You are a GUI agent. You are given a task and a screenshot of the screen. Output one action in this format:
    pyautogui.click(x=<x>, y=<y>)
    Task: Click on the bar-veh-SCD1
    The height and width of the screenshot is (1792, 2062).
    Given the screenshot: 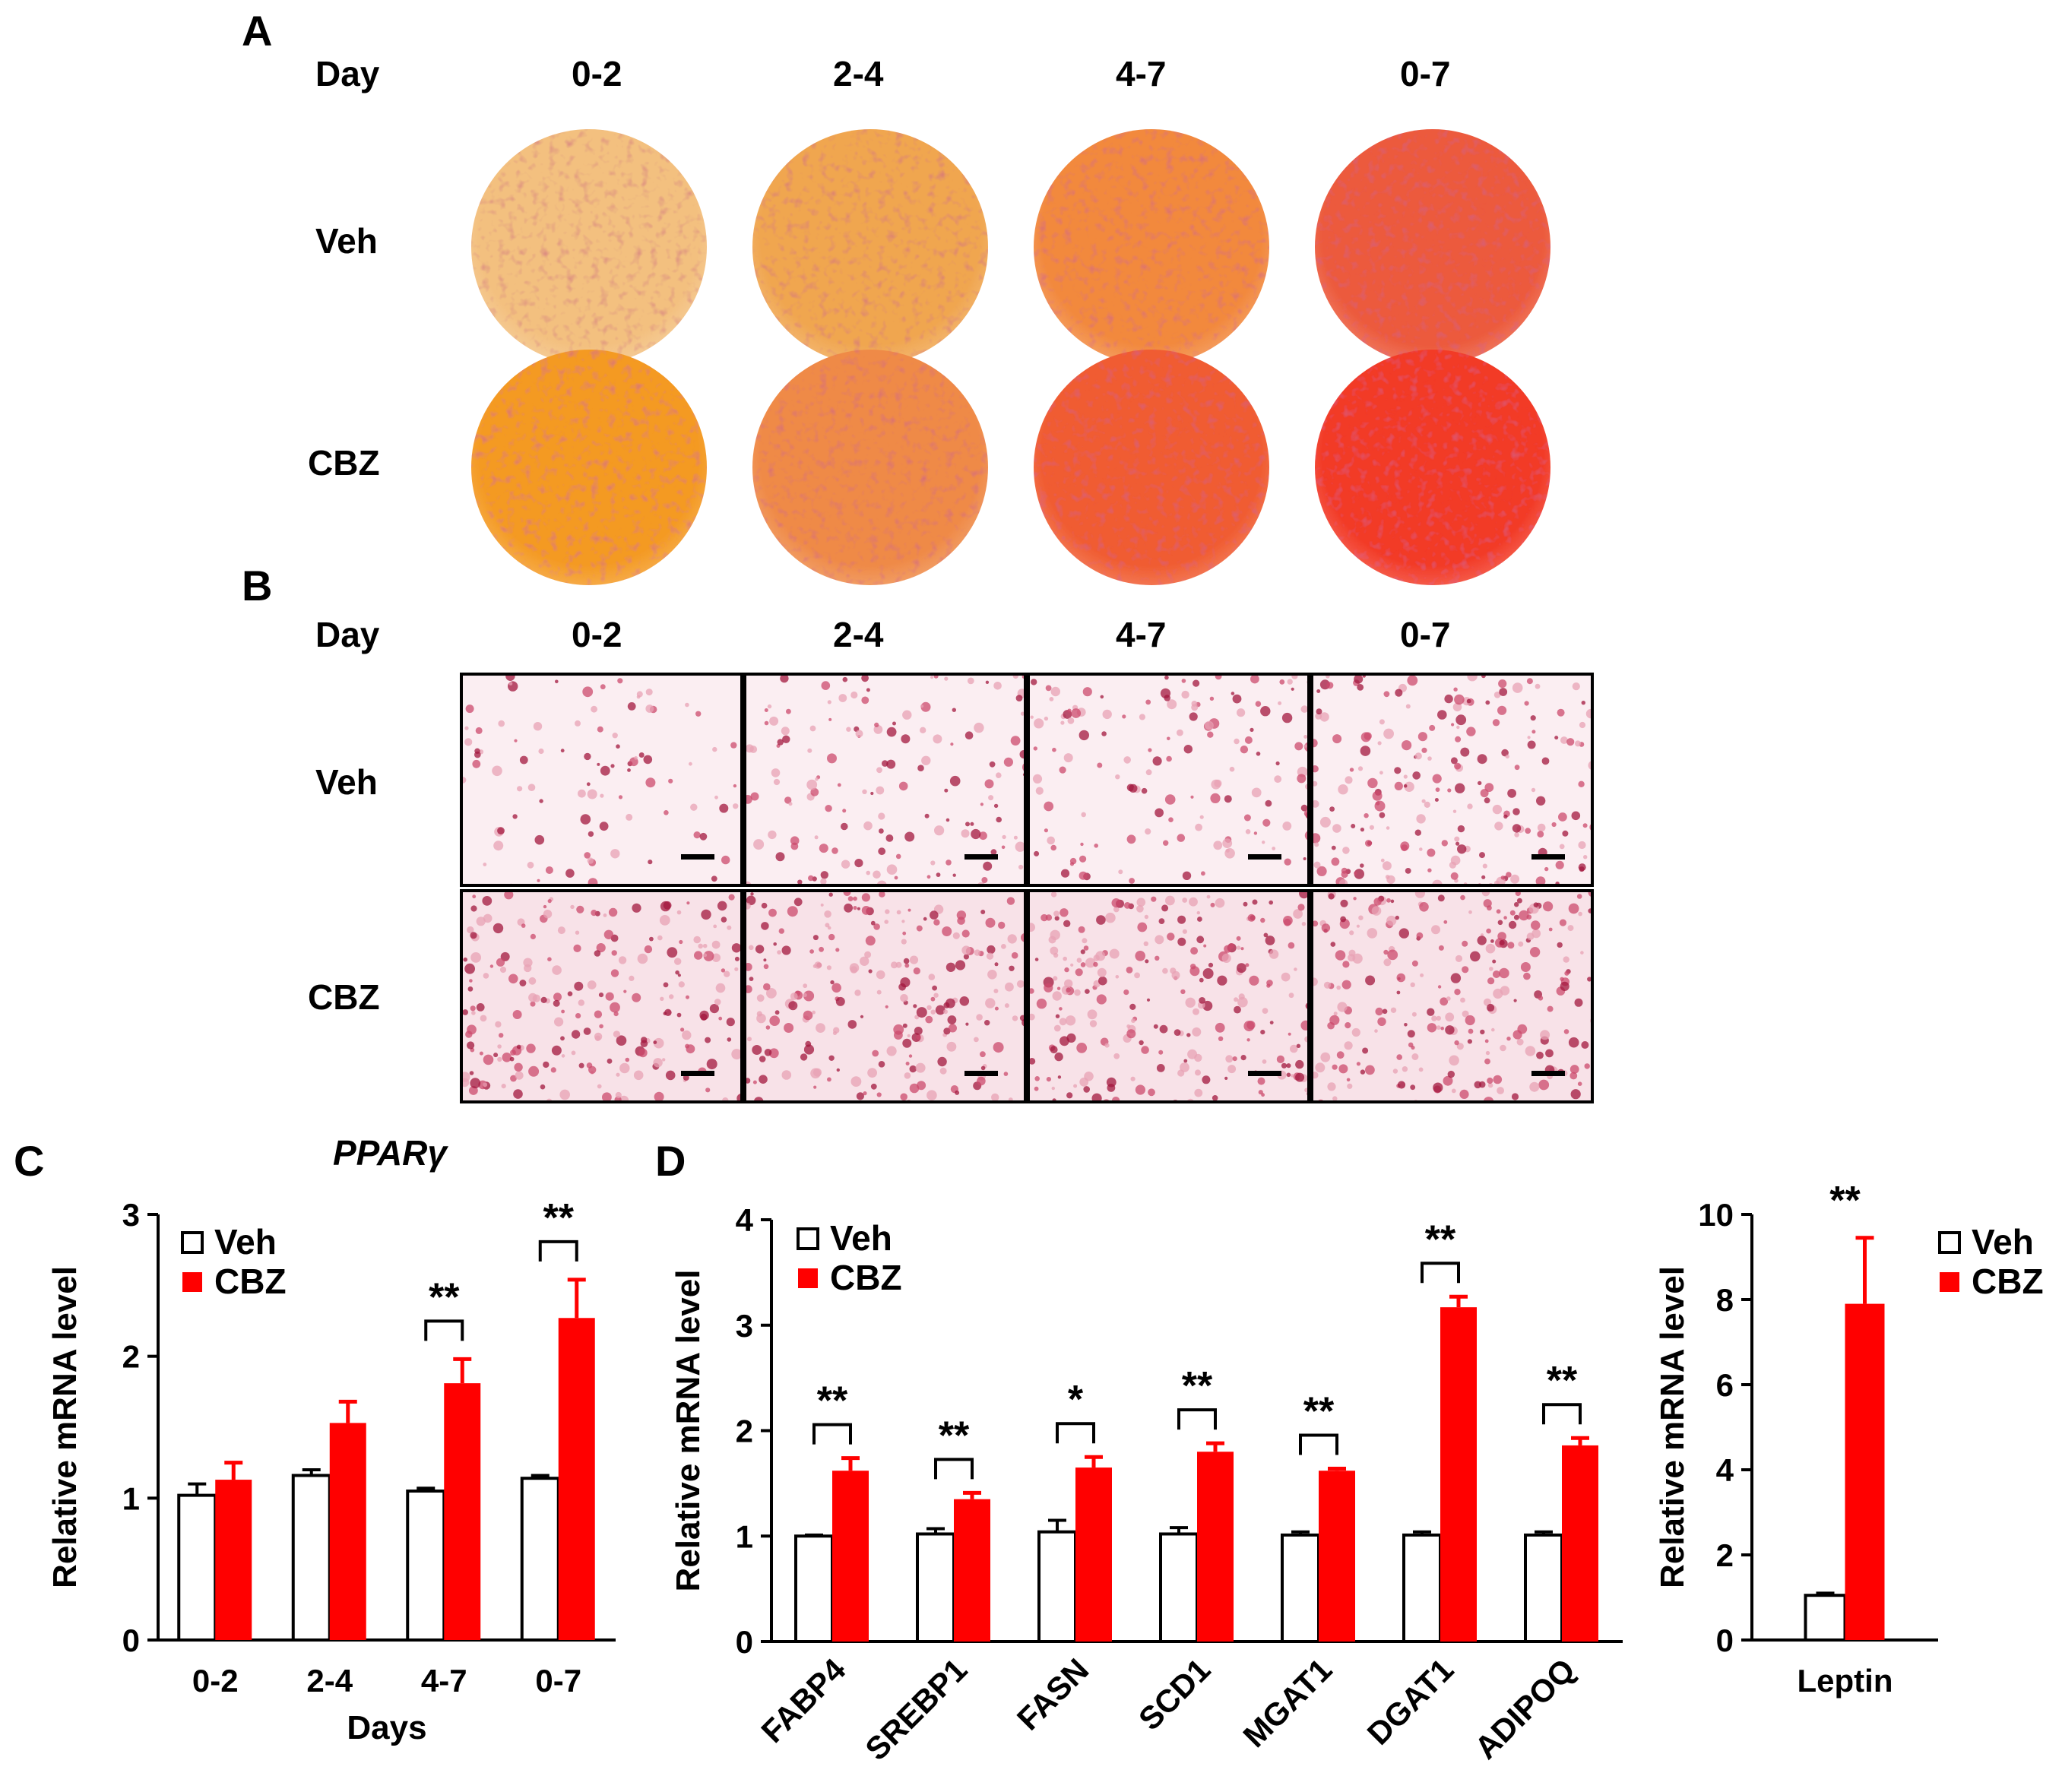 What is the action you would take?
    pyautogui.click(x=1179, y=1587)
    